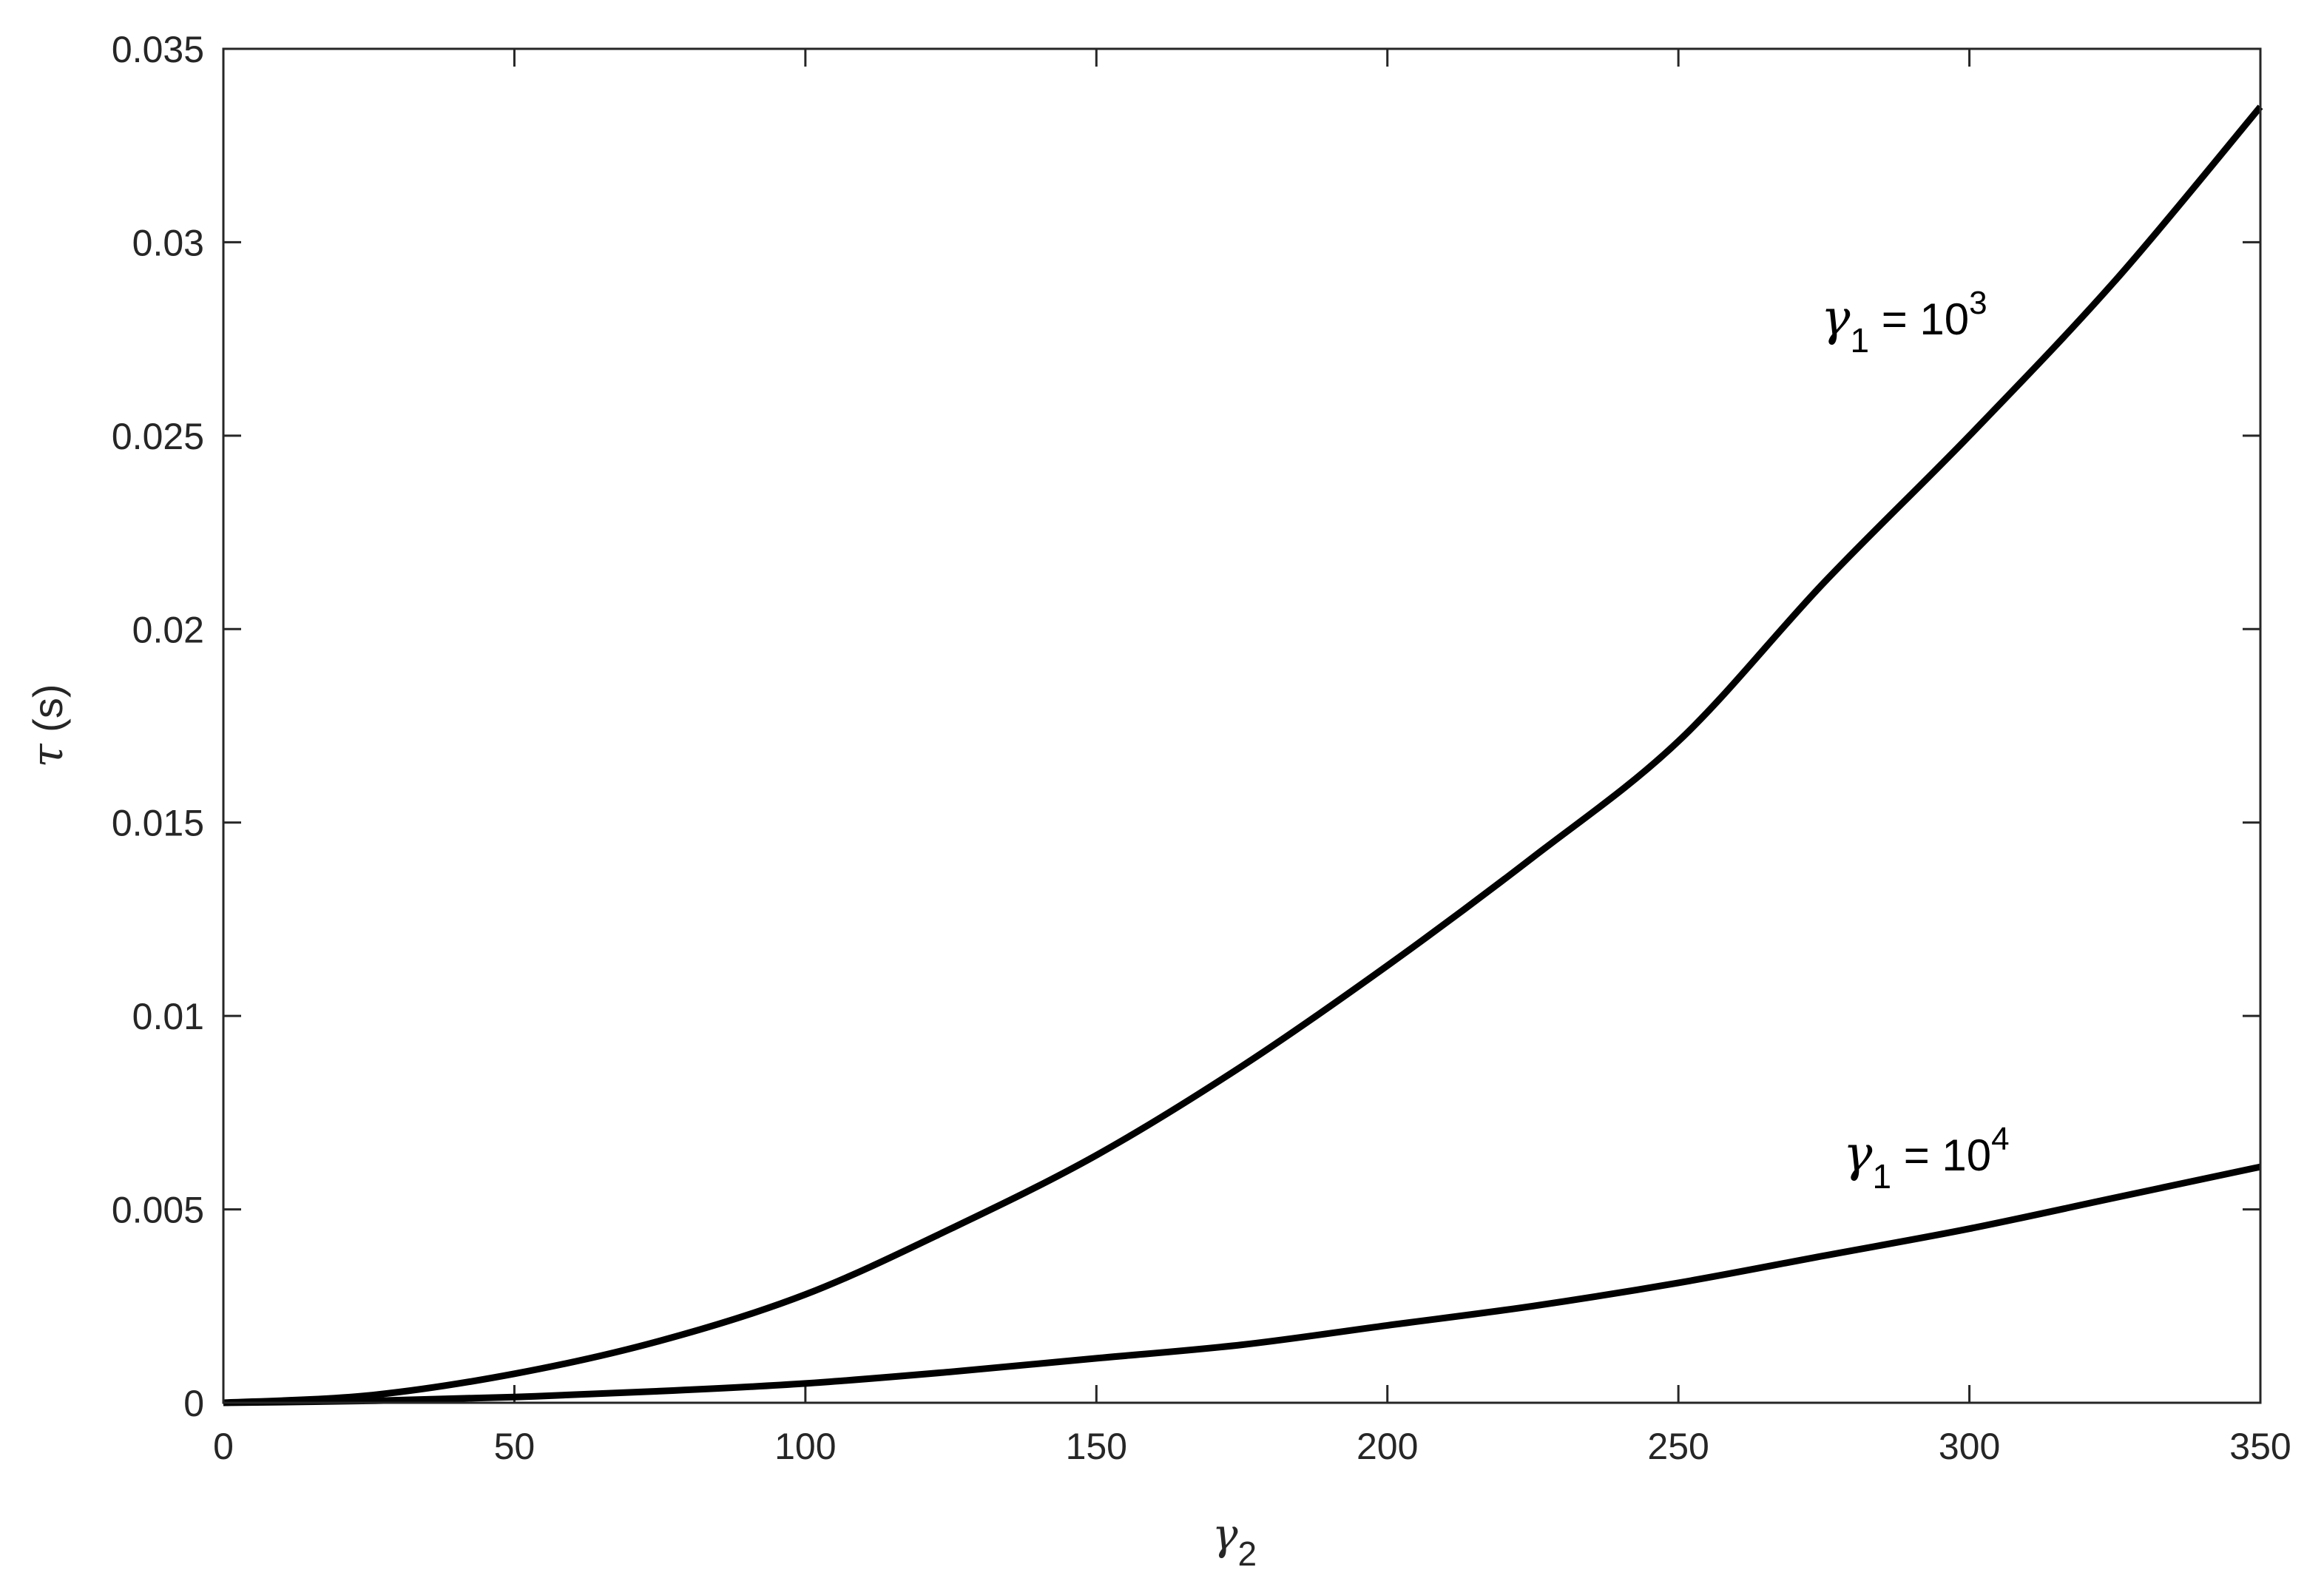  What do you see at coordinates (1096, 1446) in the screenshot?
I see `x-tick-label: 150` at bounding box center [1096, 1446].